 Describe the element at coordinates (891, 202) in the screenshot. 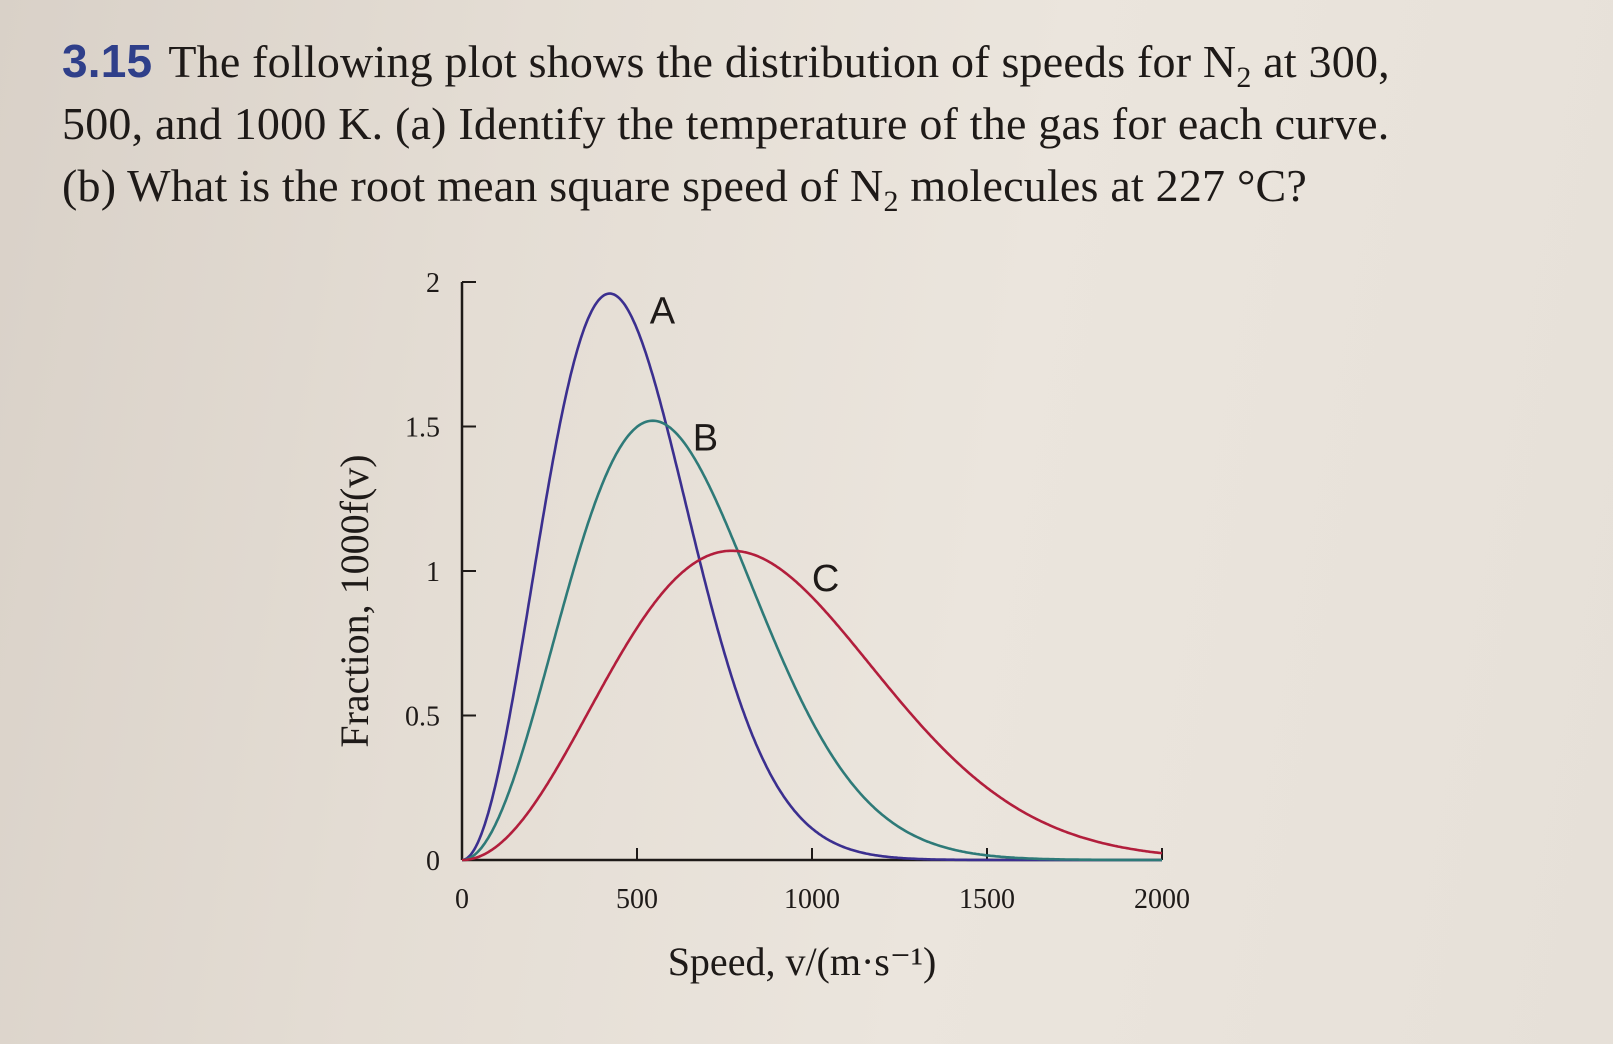

I see `subscript-2b: 2` at that location.